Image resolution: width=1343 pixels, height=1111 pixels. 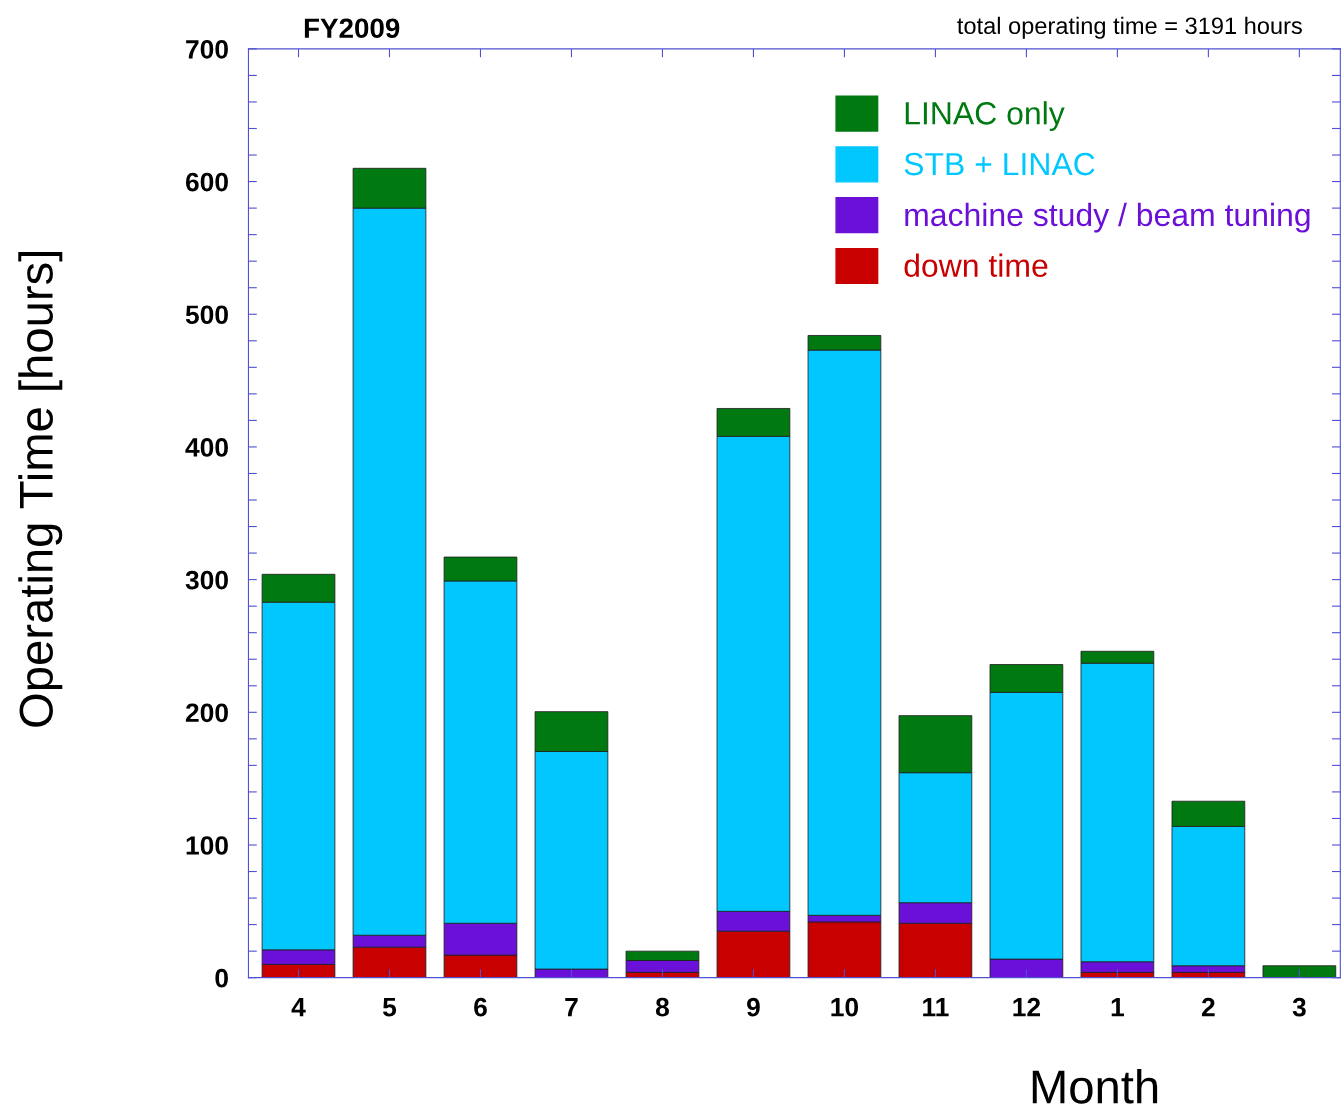 I want to click on y-tick-label: 600, so click(x=206, y=182).